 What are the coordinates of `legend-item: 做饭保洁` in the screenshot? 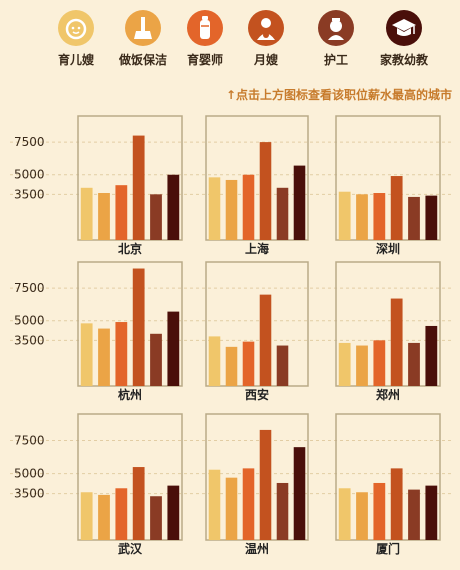 It's located at (143, 39).